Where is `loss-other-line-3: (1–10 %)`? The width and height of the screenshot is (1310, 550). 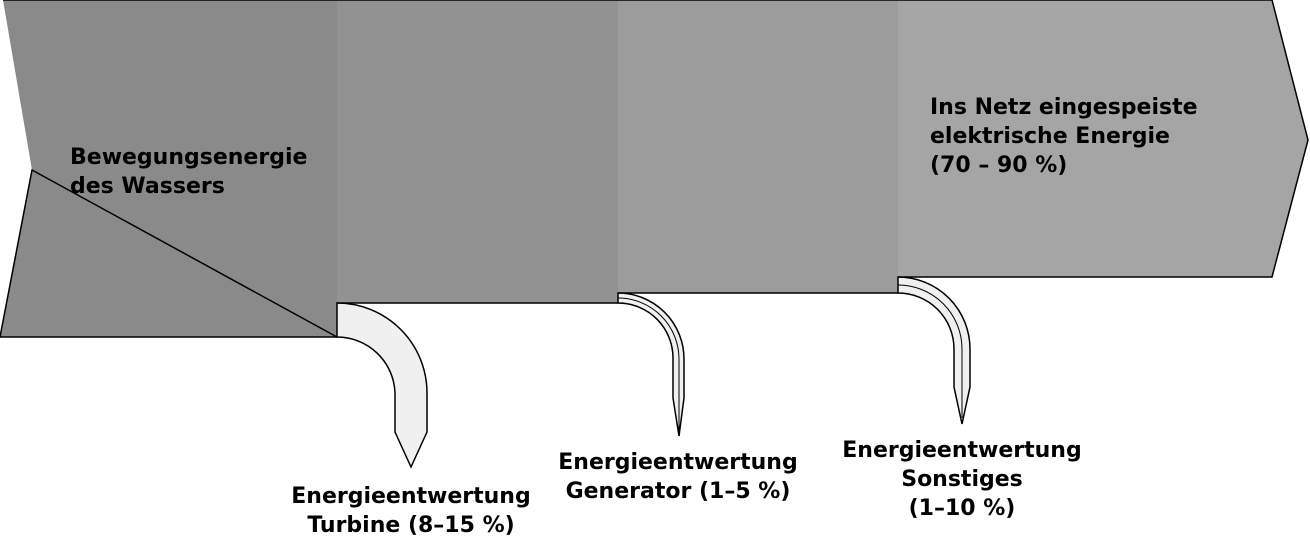
loss-other-line-3: (1–10 %) is located at coordinates (962, 508).